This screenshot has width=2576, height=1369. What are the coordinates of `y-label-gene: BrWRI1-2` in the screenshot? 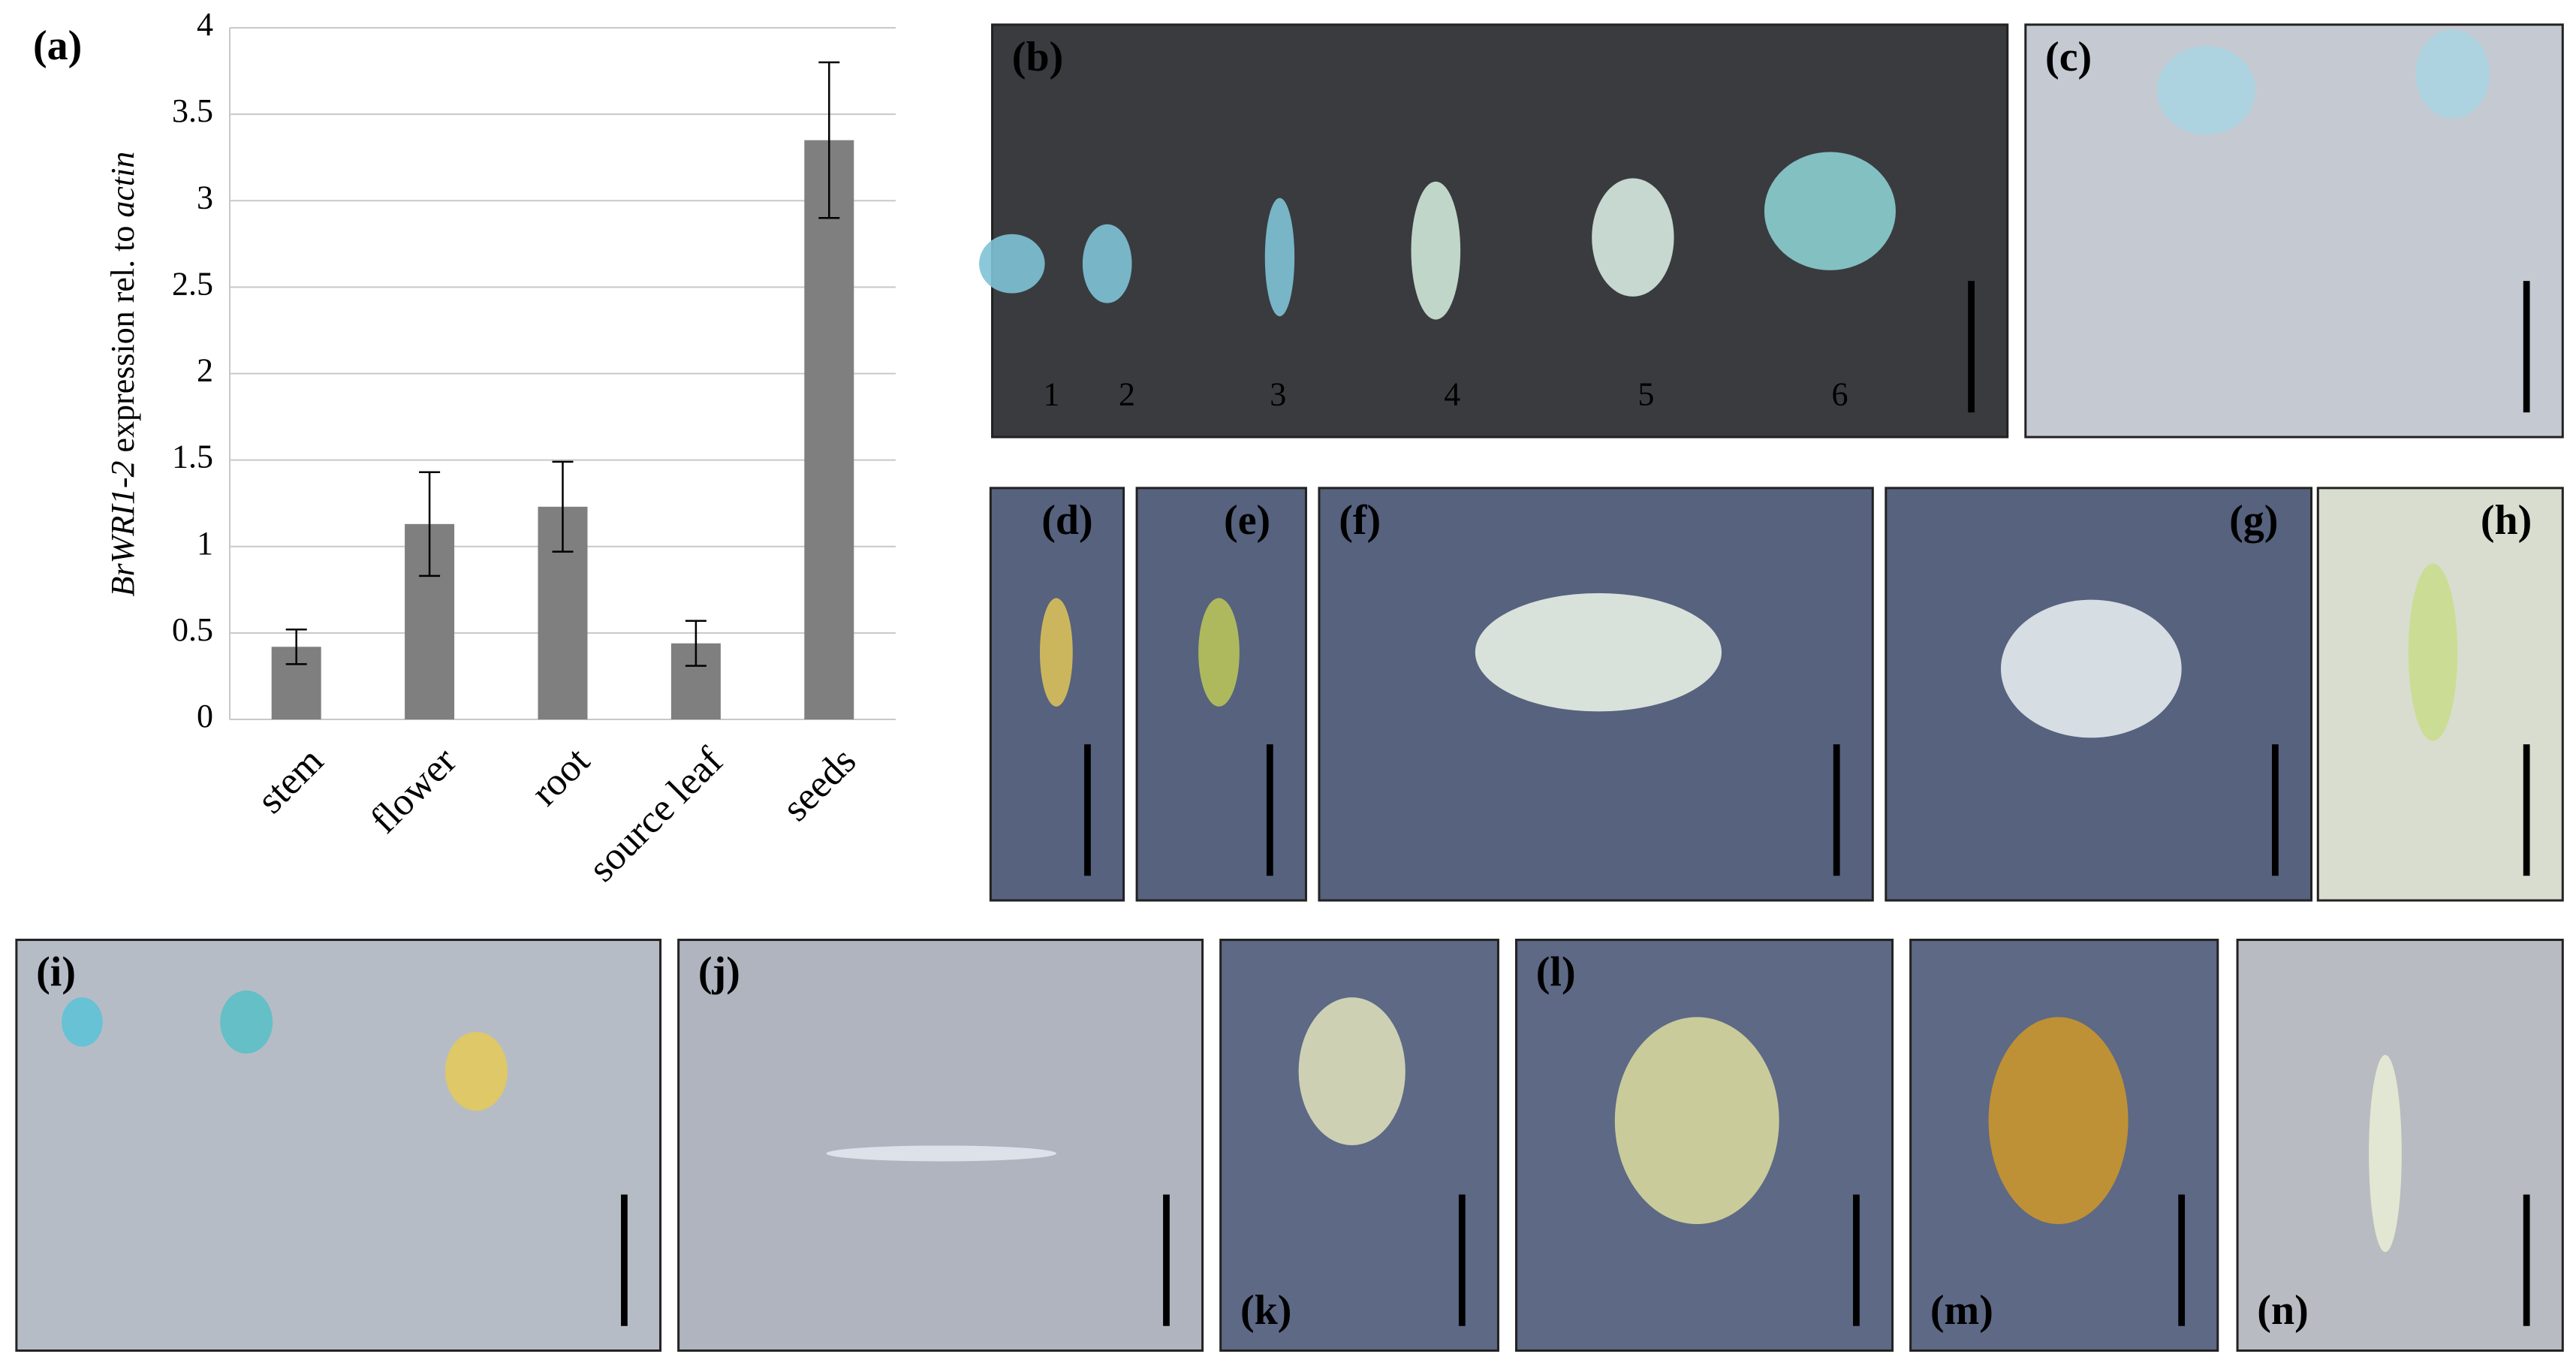 It's located at (122, 528).